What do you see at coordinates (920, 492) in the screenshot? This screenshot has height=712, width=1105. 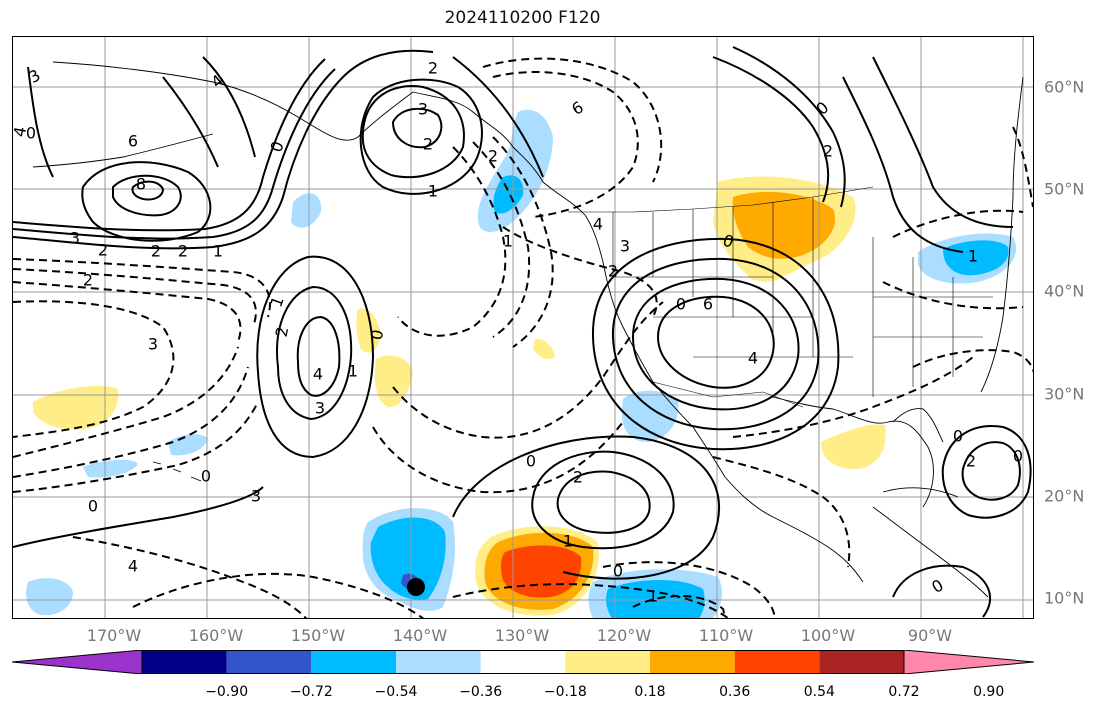 I see `coastline-cuba` at bounding box center [920, 492].